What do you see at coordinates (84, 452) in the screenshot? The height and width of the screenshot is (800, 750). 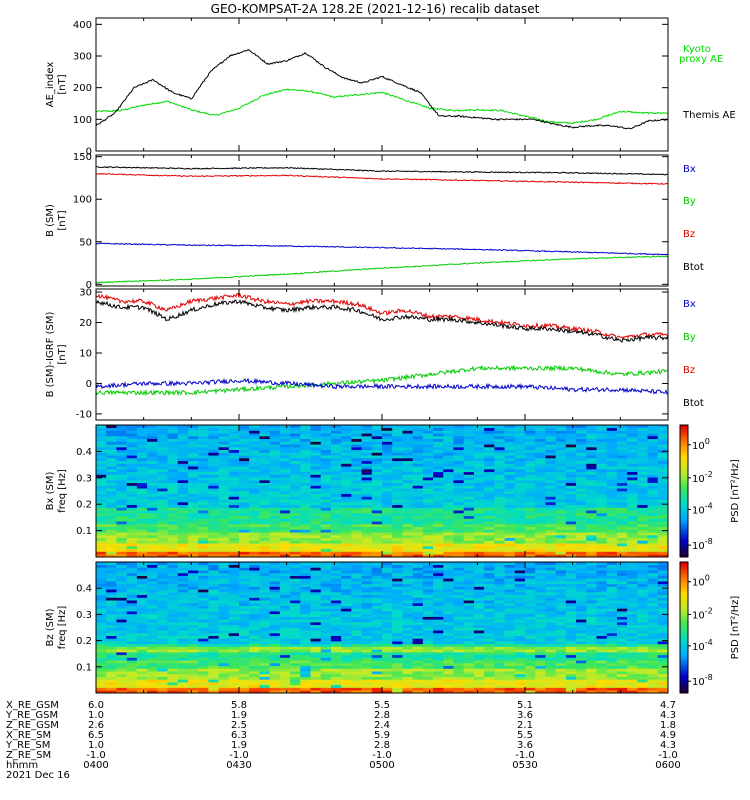 I see `y-tick-label: 0.4` at bounding box center [84, 452].